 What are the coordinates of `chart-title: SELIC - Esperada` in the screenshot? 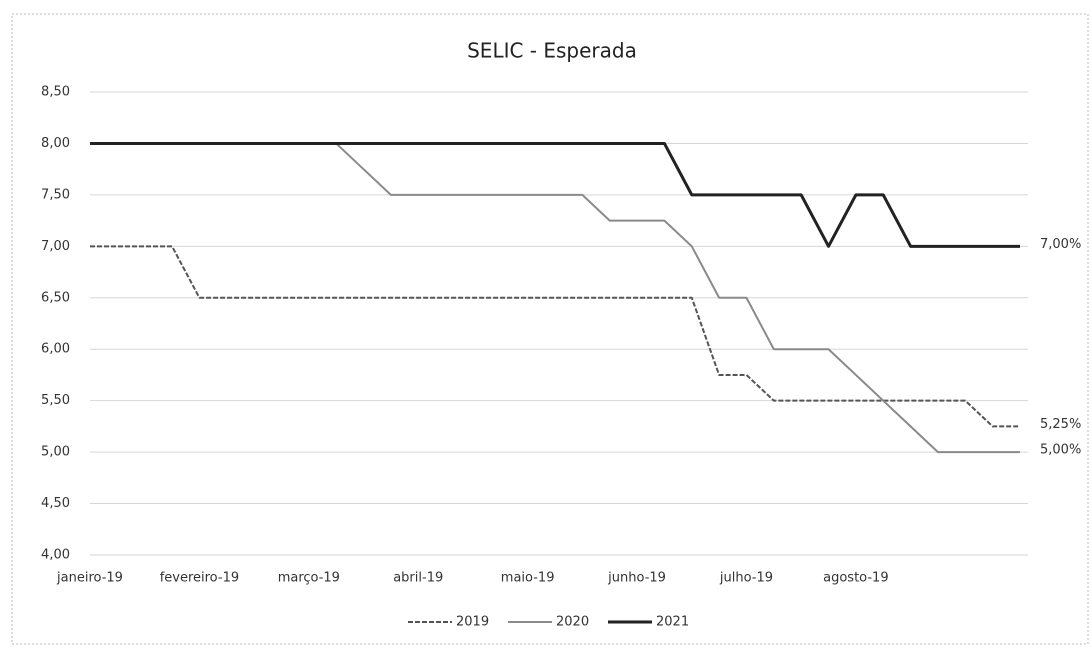 It's located at (552, 51).